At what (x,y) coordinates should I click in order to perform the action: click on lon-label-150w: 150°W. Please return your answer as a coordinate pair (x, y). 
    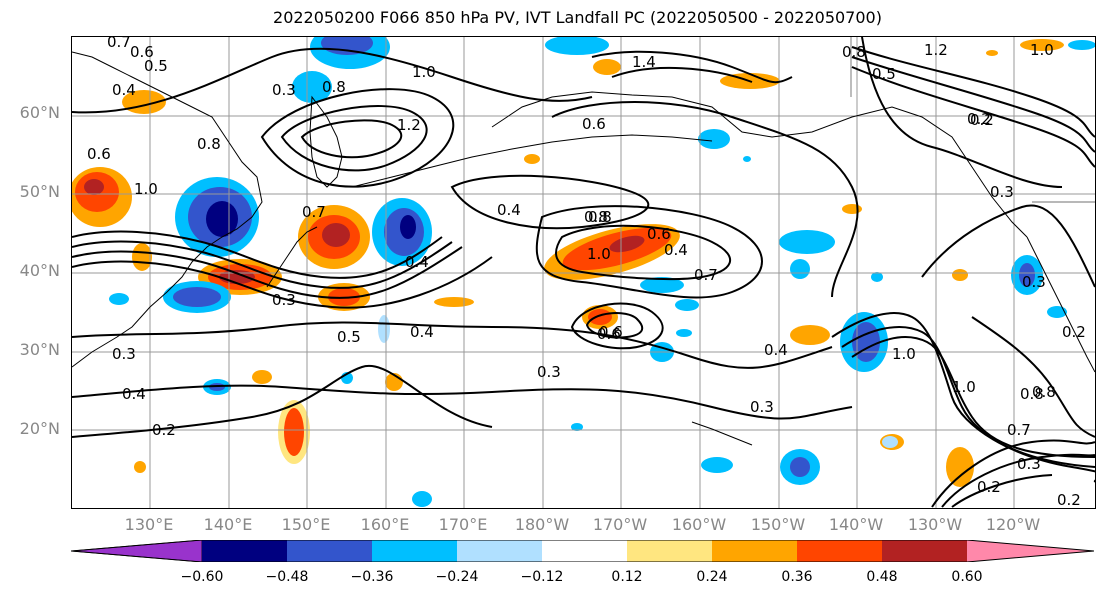
    Looking at the image, I should click on (778, 524).